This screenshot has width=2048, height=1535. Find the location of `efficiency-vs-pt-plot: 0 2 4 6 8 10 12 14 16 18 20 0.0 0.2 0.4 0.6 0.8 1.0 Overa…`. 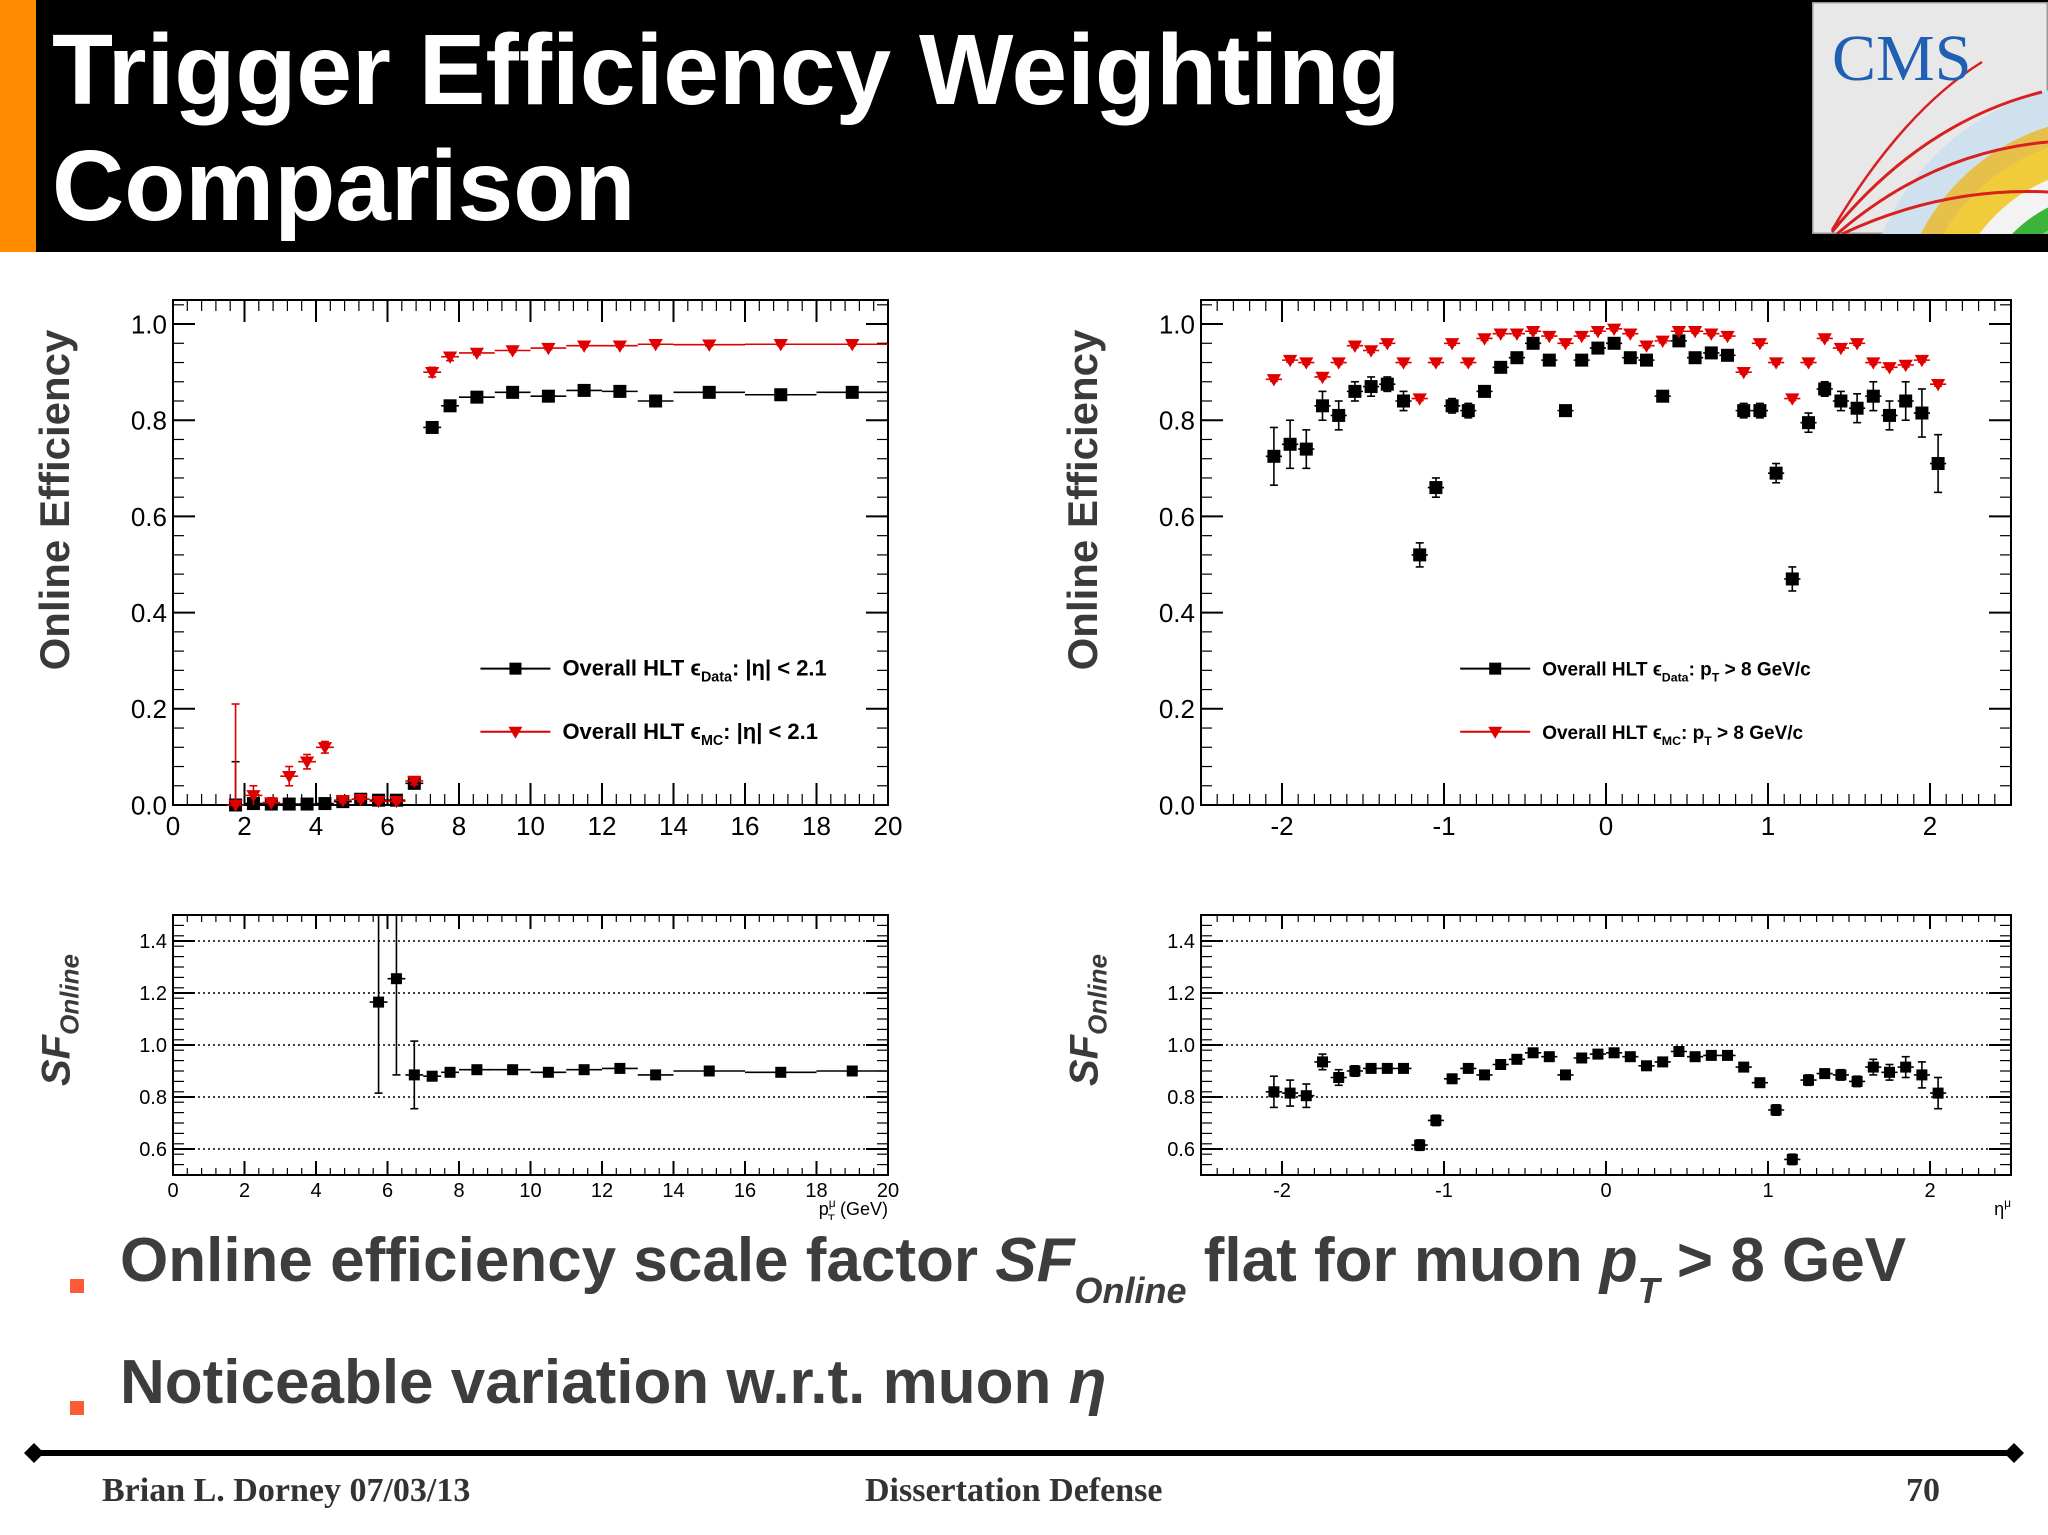

efficiency-vs-pt-plot: 0 2 4 6 8 10 12 14 16 18 20 0.0 0.2 0.4 0.6 0.8 1.0 Overa… is located at coordinates (516, 570).